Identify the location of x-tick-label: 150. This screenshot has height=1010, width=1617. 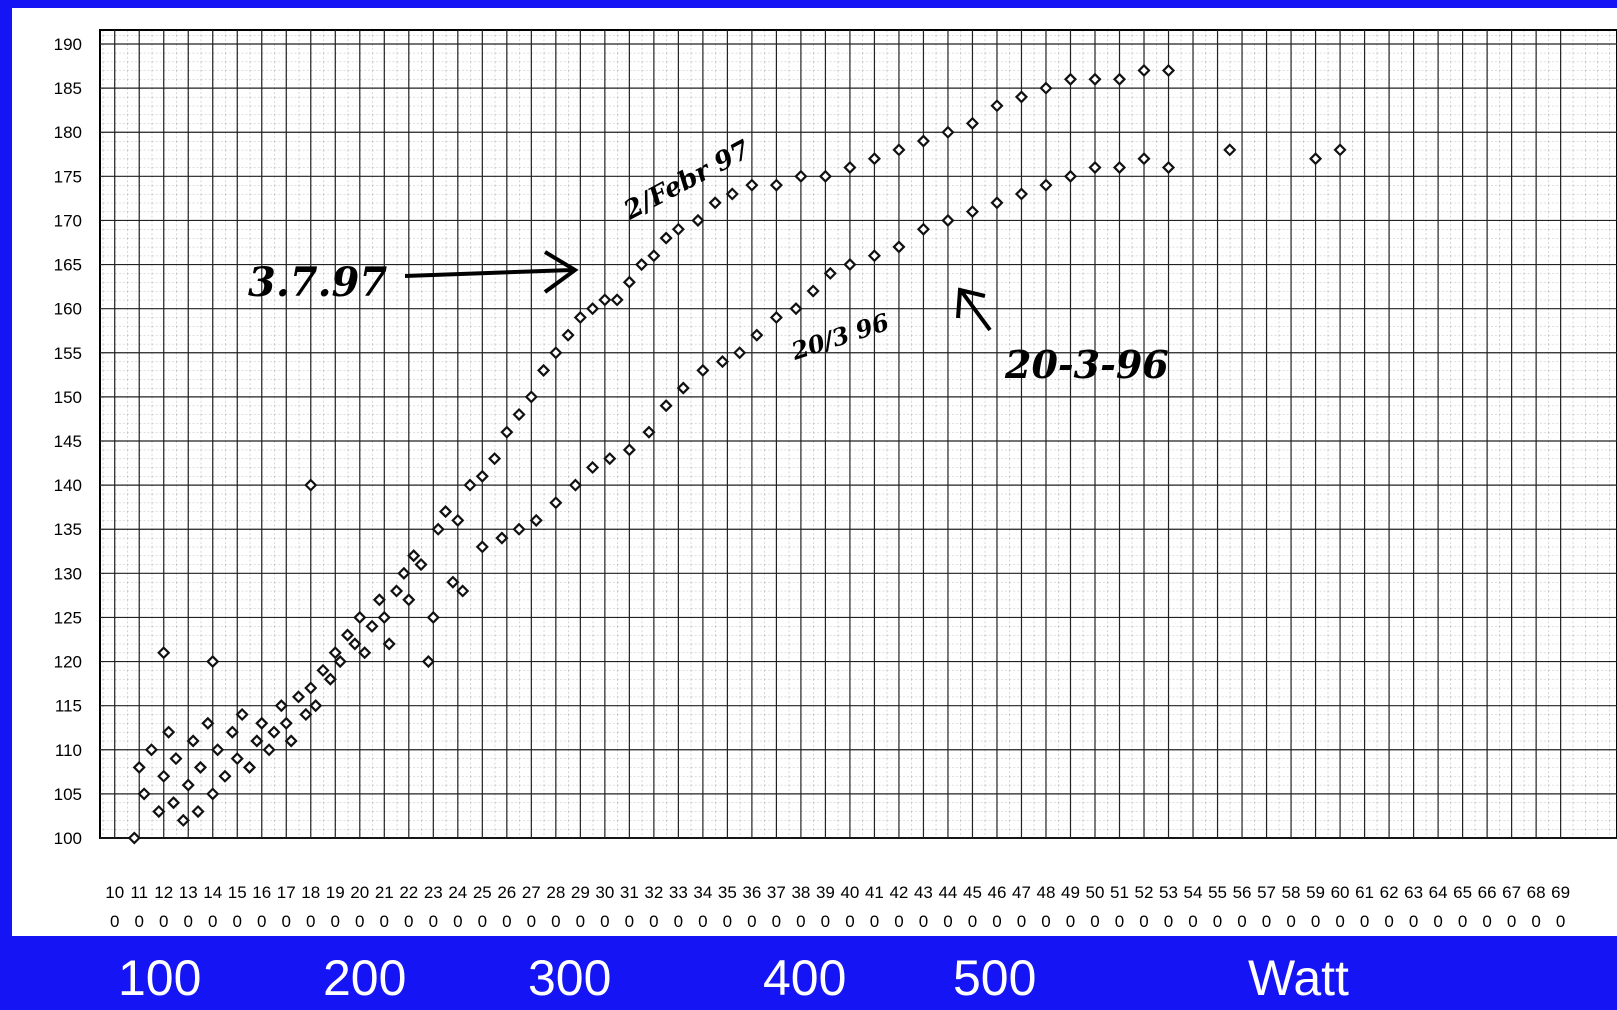
(237, 907).